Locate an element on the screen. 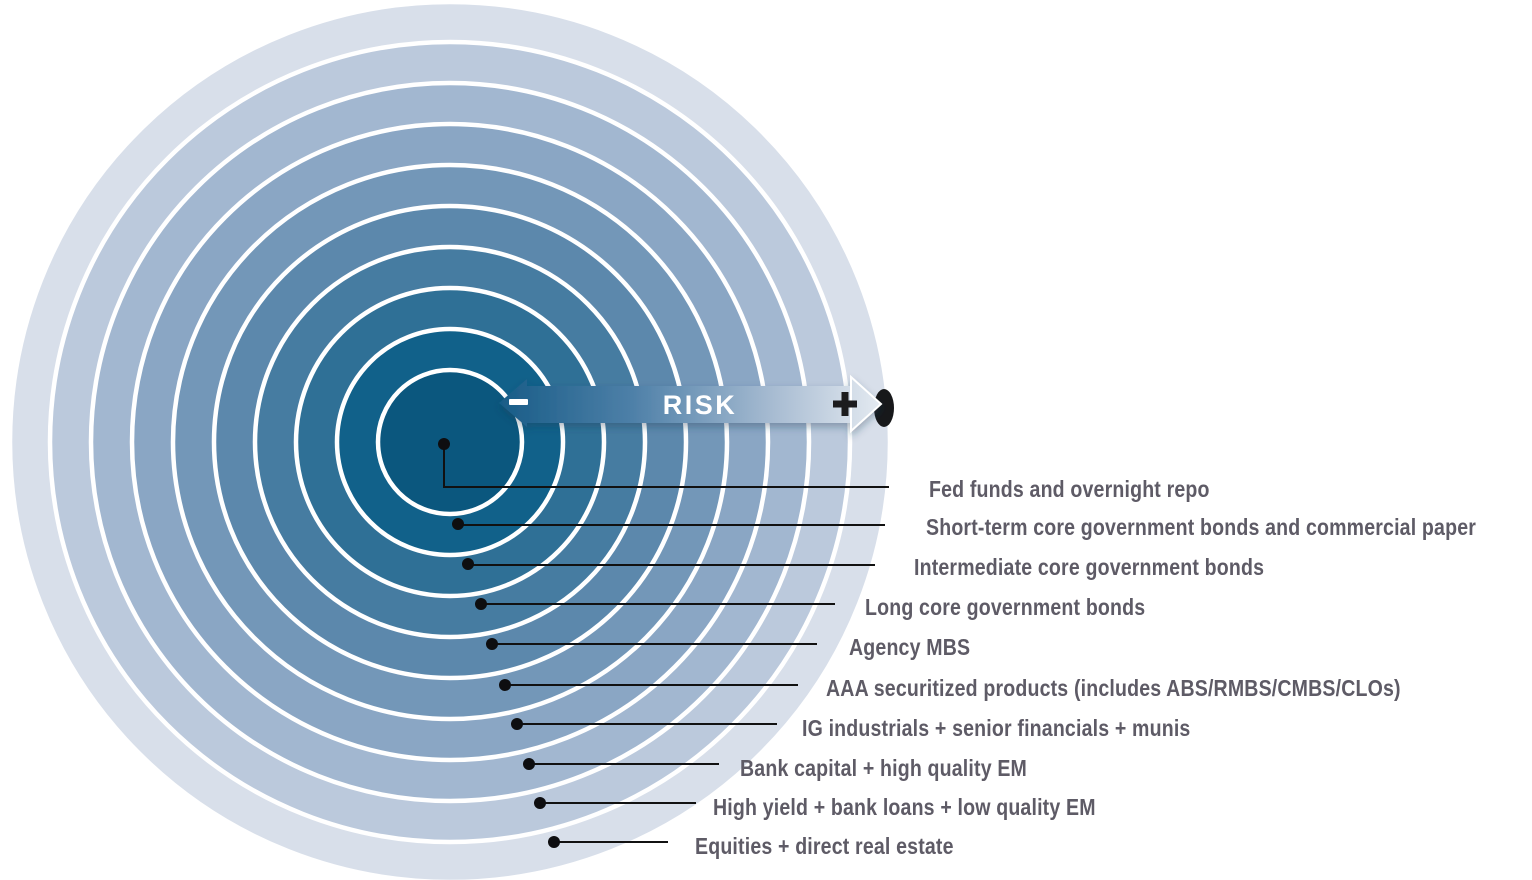  ring-label-fed-funds: Fed funds and overnight repo is located at coordinates (1069, 489).